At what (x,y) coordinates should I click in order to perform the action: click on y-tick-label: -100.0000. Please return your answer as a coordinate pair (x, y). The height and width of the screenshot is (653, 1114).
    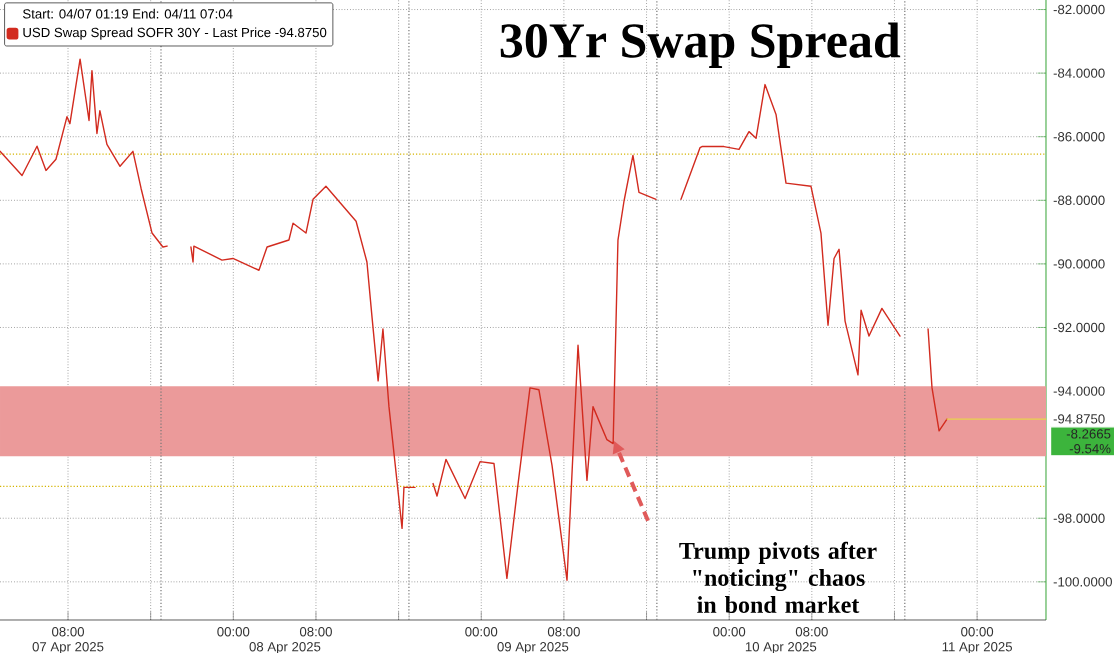
    Looking at the image, I should click on (1082, 582).